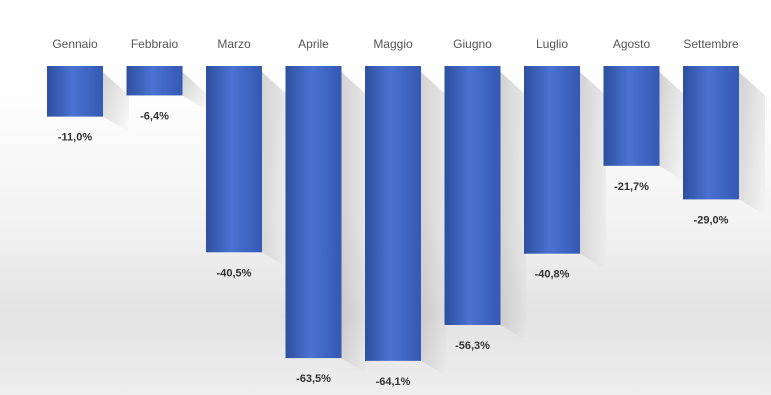 The width and height of the screenshot is (771, 395). Describe the element at coordinates (75, 138) in the screenshot. I see `value-label-gennaio: -11,0%` at that location.